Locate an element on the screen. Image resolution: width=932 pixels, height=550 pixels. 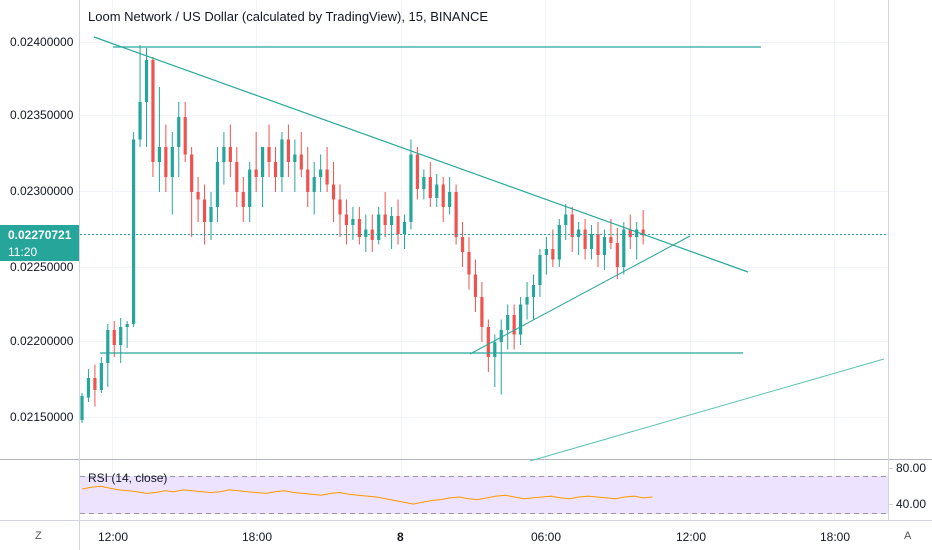
zoom-button: Z is located at coordinates (39, 535).